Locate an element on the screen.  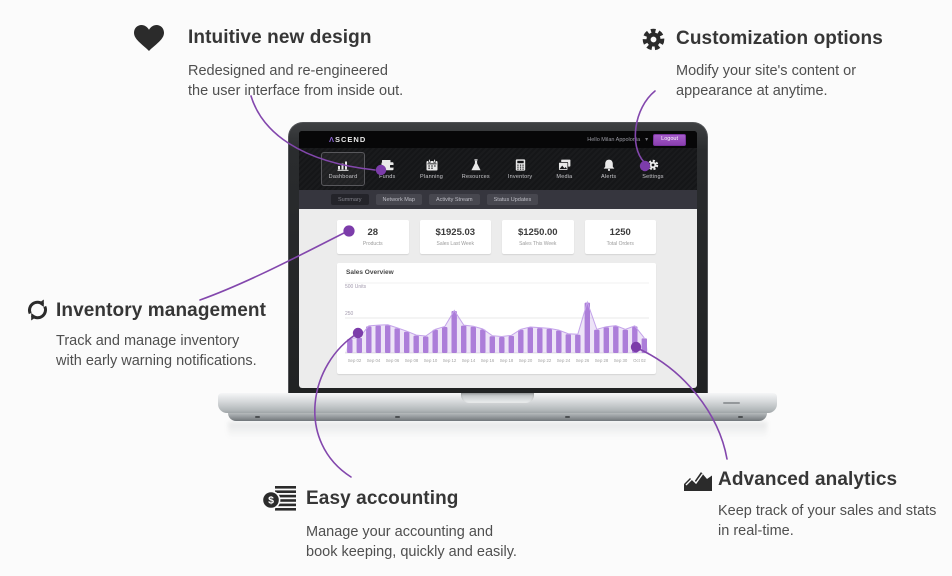
laptop-base is located at coordinates (497, 403).